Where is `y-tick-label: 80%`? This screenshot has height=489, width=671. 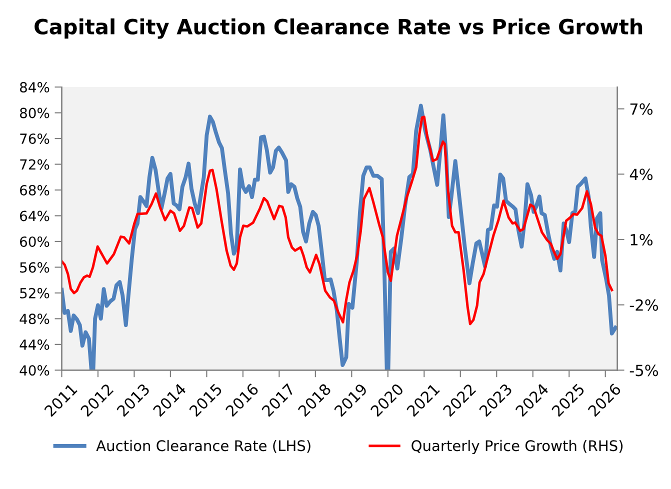 y-tick-label: 80% is located at coordinates (35, 113).